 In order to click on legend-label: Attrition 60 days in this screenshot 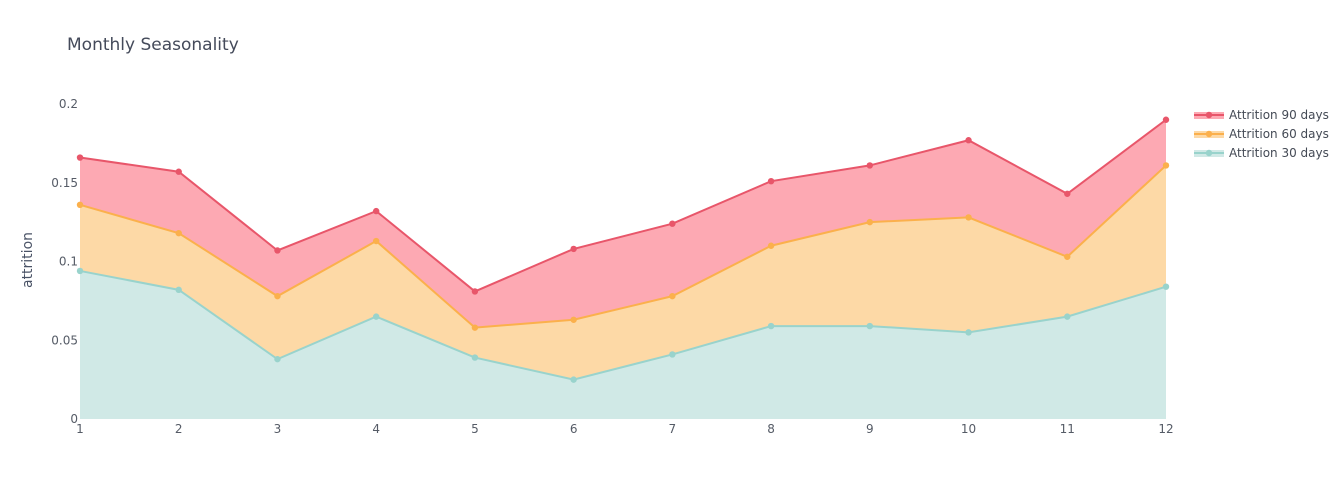, I will do `click(1279, 134)`.